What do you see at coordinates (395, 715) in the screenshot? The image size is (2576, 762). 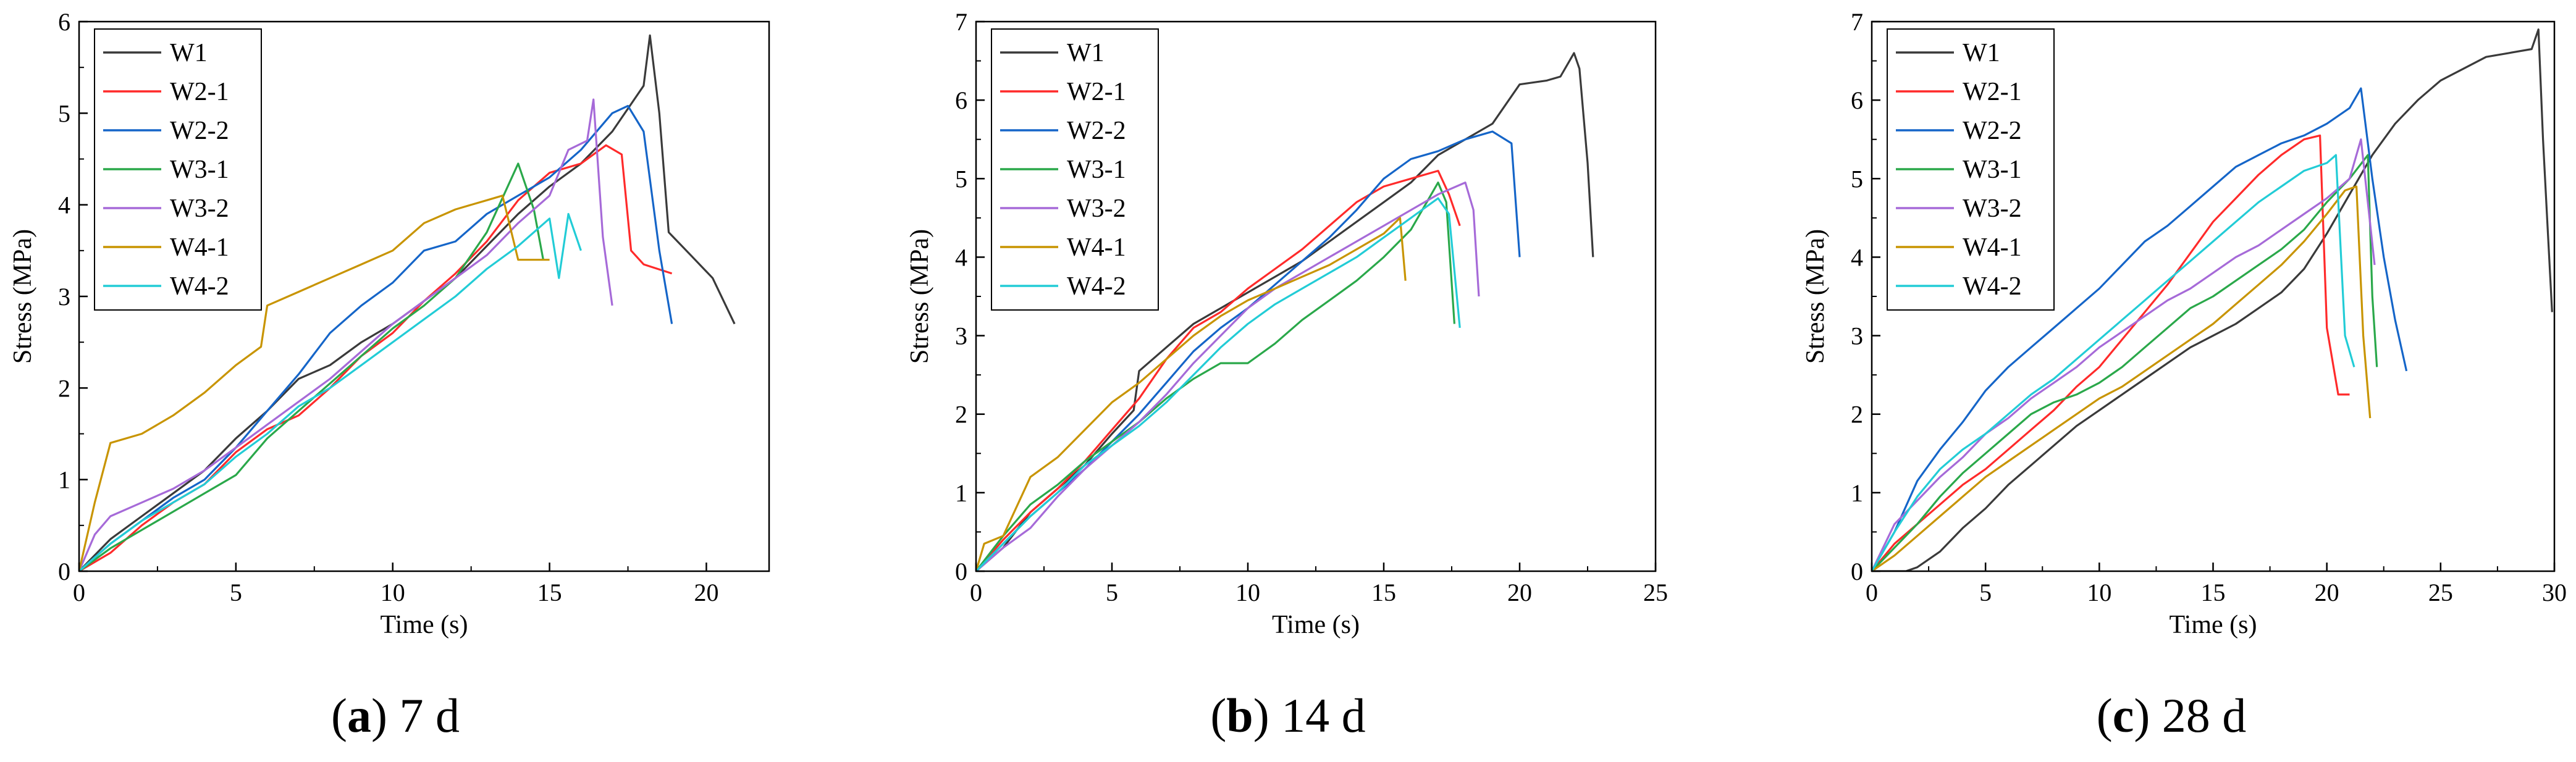 I see `caption-a: (a) 7 d` at bounding box center [395, 715].